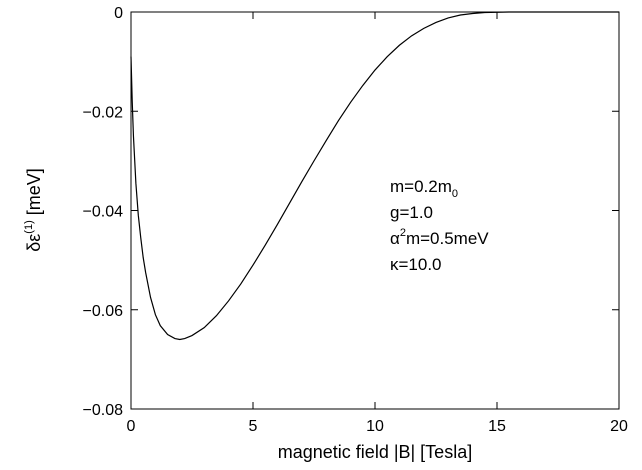 This screenshot has height=470, width=642. What do you see at coordinates (34, 194) in the screenshot?
I see `y-axis-label-unit: [meV]` at bounding box center [34, 194].